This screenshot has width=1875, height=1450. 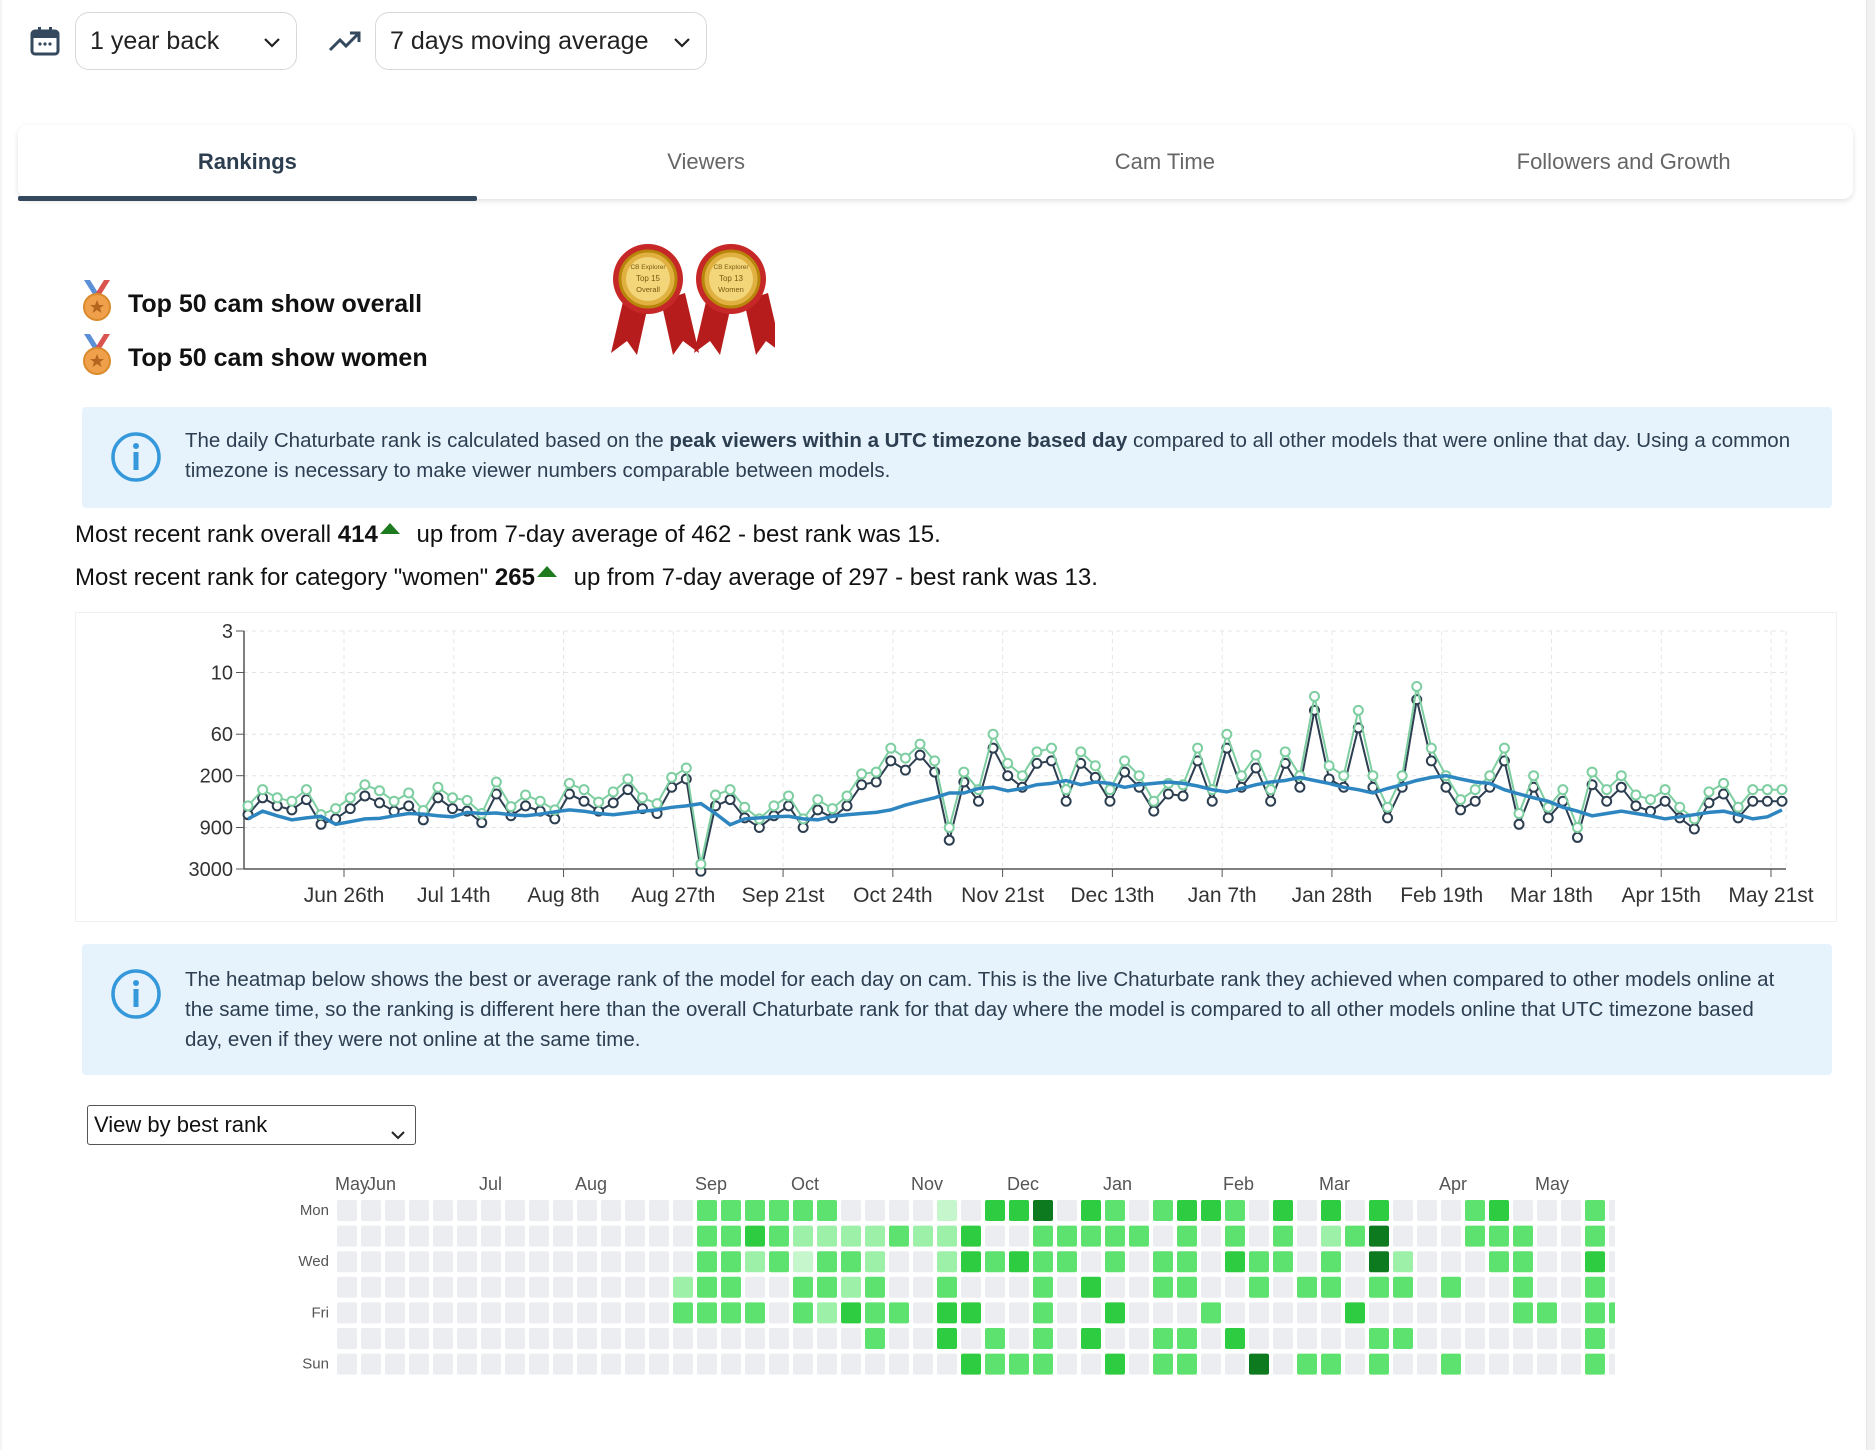 What do you see at coordinates (251, 1125) in the screenshot?
I see `heatmap-view-select: View by best rank` at bounding box center [251, 1125].